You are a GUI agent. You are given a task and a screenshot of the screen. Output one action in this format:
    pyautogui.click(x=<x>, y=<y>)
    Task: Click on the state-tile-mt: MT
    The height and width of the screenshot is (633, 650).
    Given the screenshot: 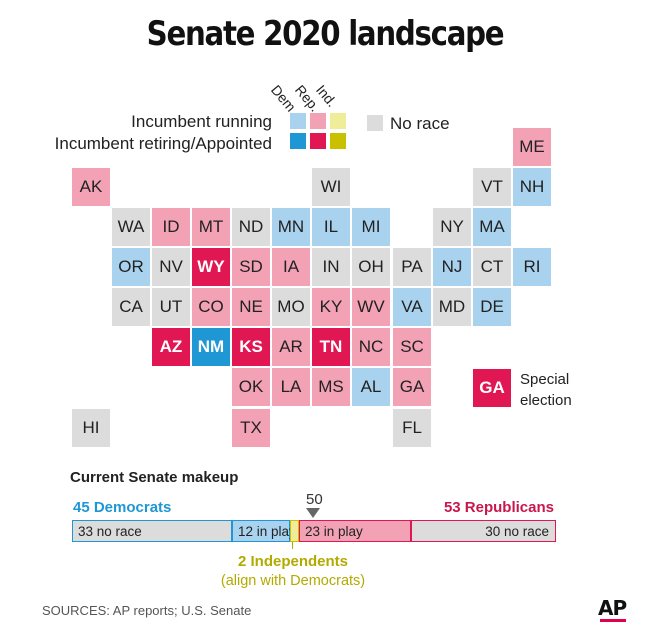 What is the action you would take?
    pyautogui.click(x=211, y=227)
    